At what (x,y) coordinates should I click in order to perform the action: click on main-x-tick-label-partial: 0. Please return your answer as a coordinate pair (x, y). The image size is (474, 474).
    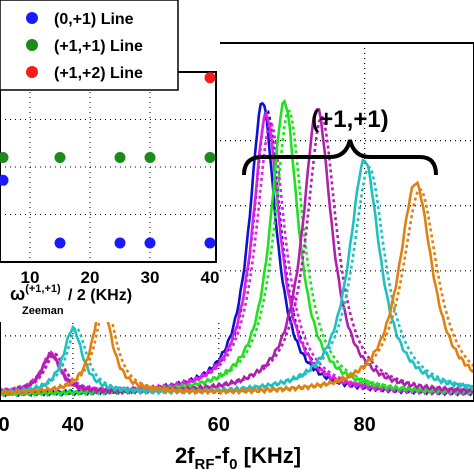
    Looking at the image, I should click on (5, 425).